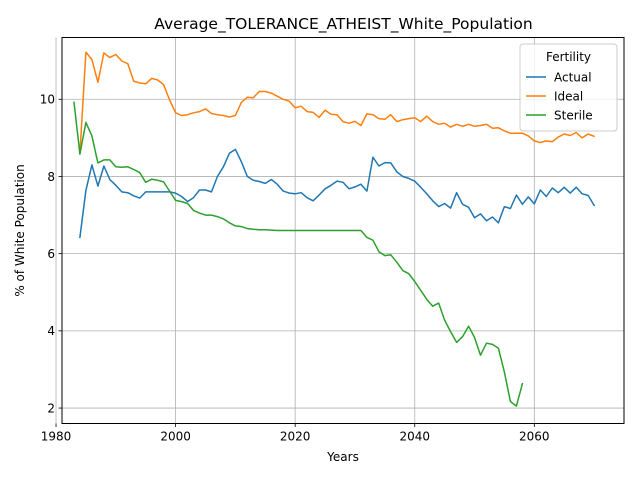 The image size is (640, 480). Describe the element at coordinates (568, 57) in the screenshot. I see `legend-title: Fertility` at that location.